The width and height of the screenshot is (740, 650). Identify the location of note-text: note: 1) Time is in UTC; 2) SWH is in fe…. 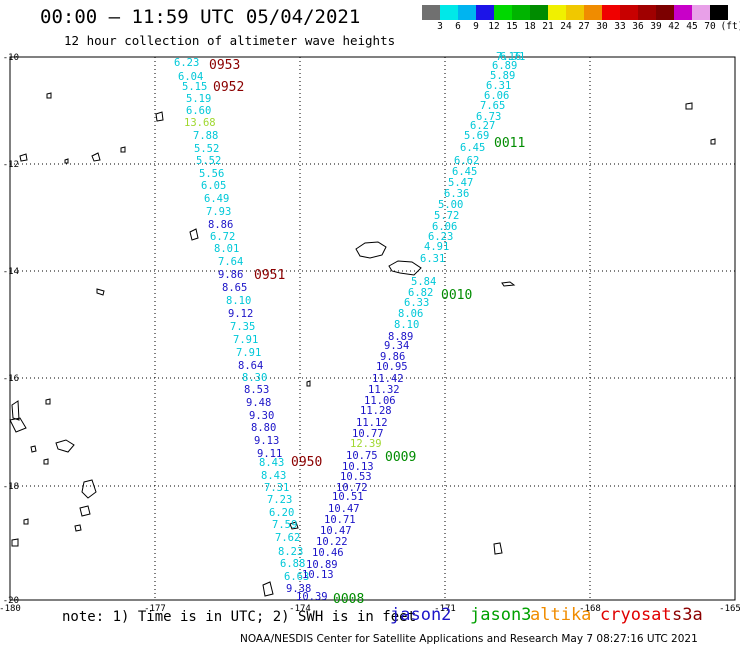
(239, 617).